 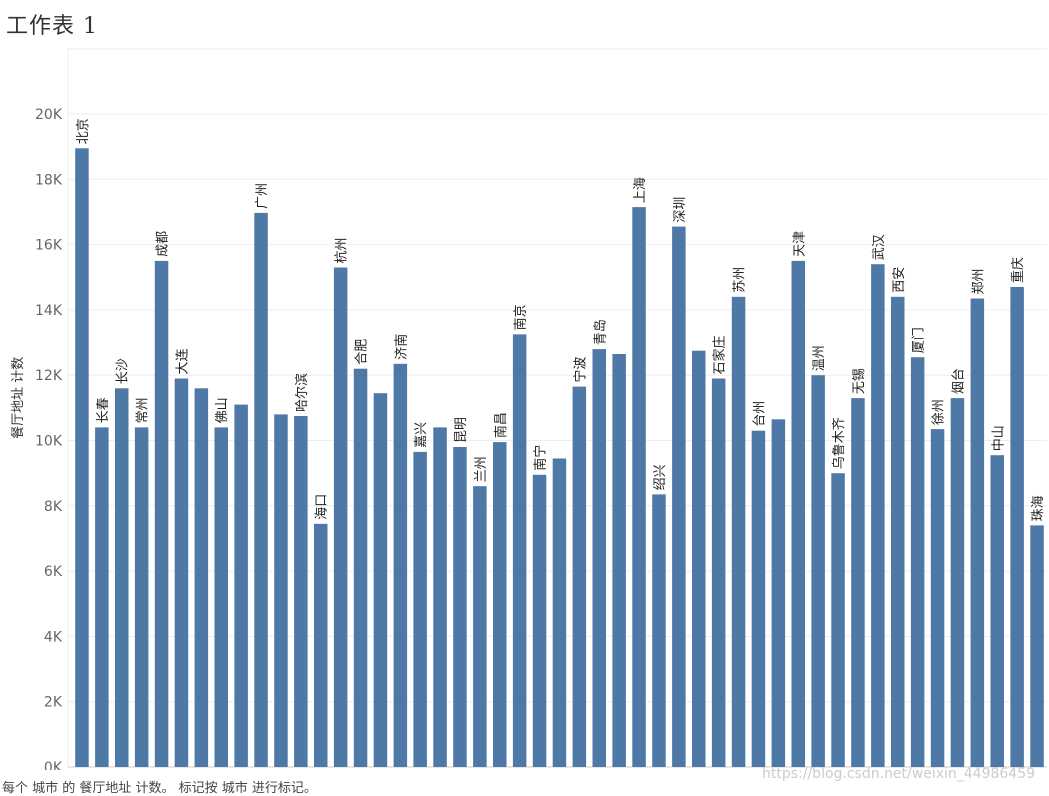 I want to click on caption: 每个 城市 的 餐厅地址 计数。 标记按 城市 进行标记。, so click(x=159, y=788).